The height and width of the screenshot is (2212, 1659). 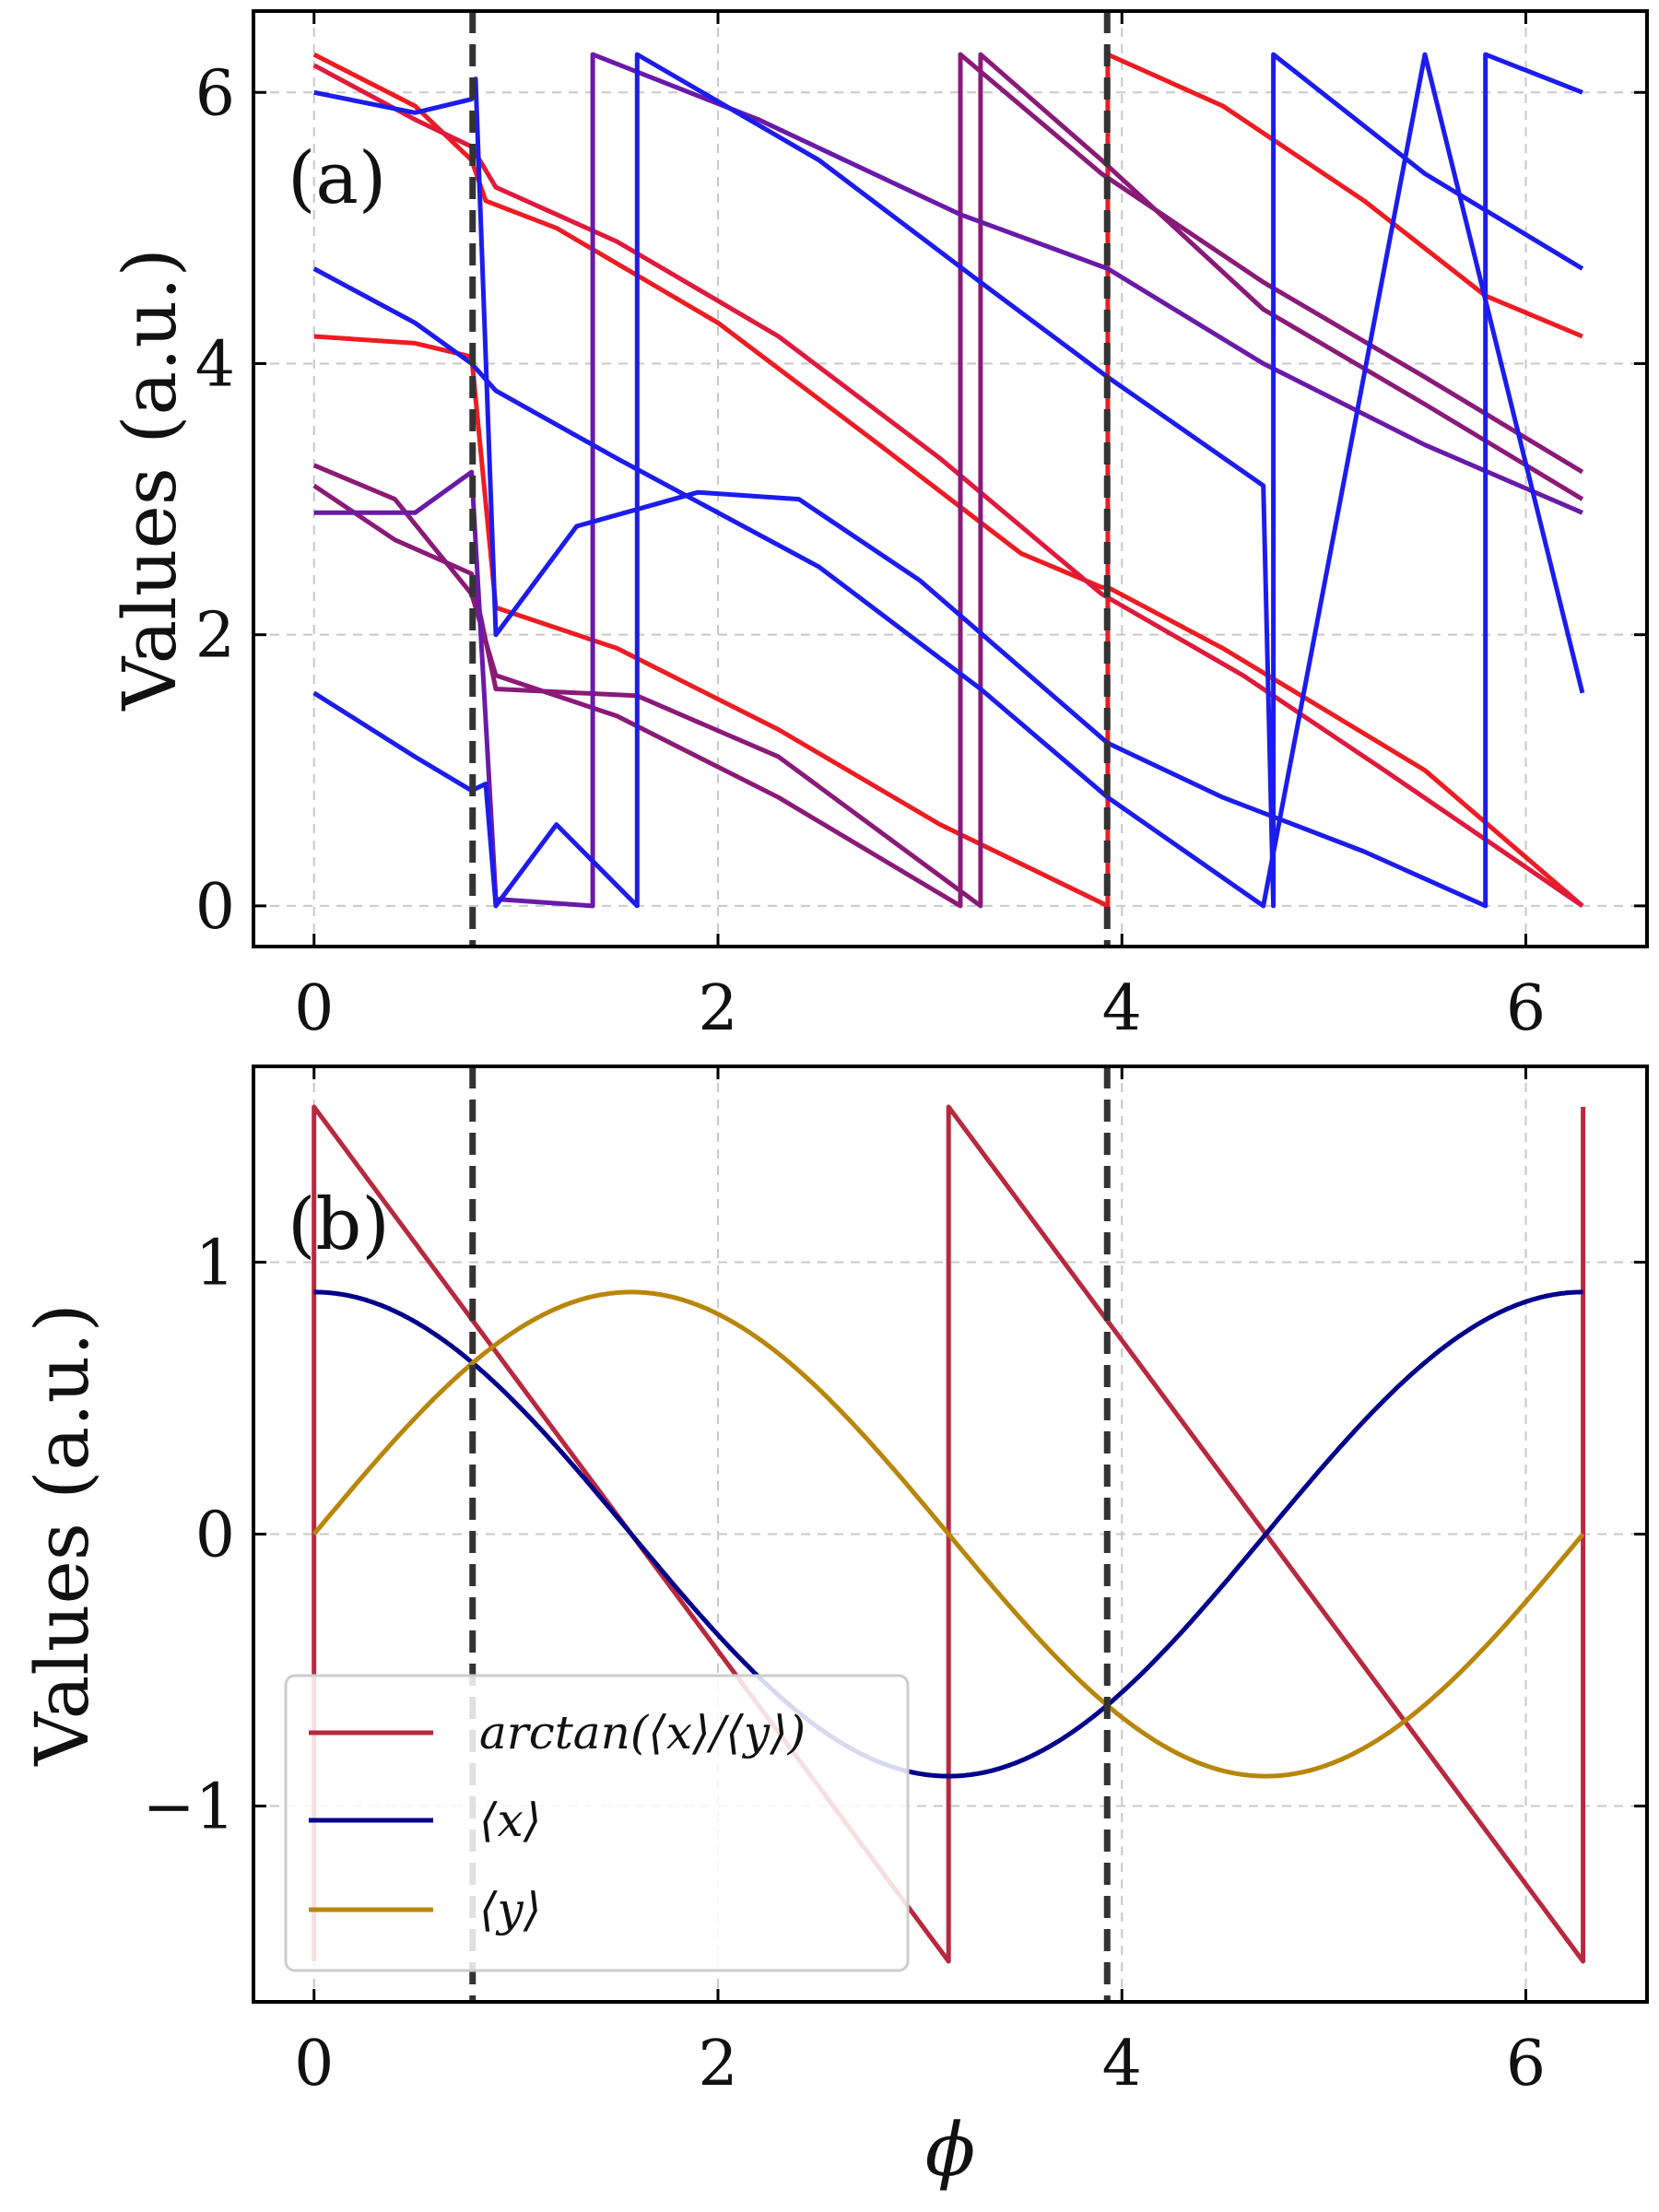 I want to click on x-tick-label-a-3: 6, so click(x=1526, y=1008).